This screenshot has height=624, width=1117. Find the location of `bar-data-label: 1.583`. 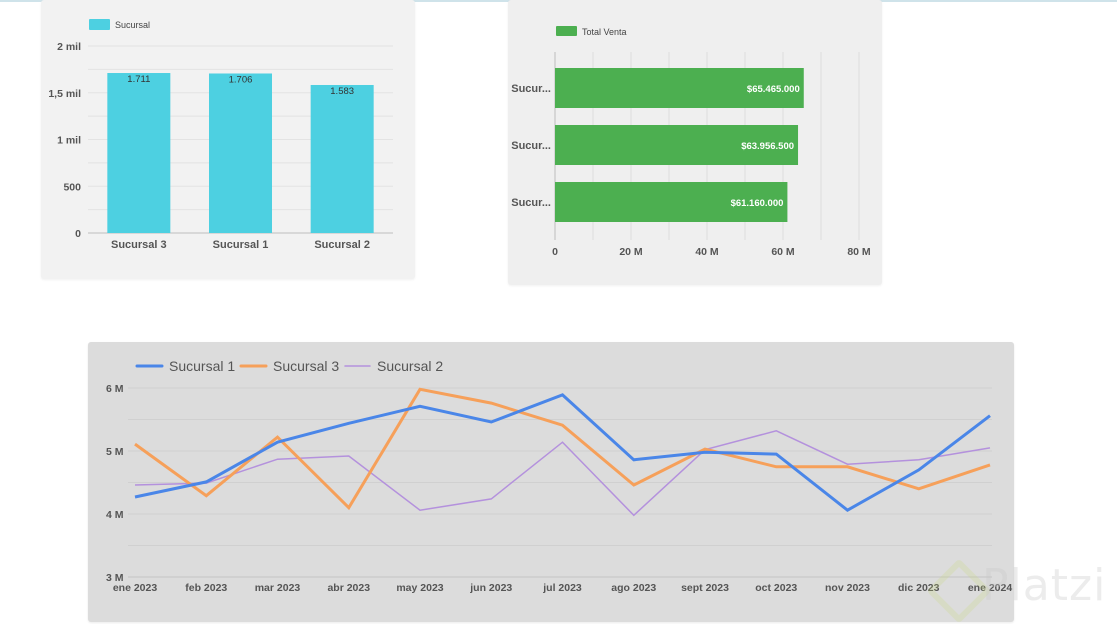

bar-data-label: 1.583 is located at coordinates (342, 91).